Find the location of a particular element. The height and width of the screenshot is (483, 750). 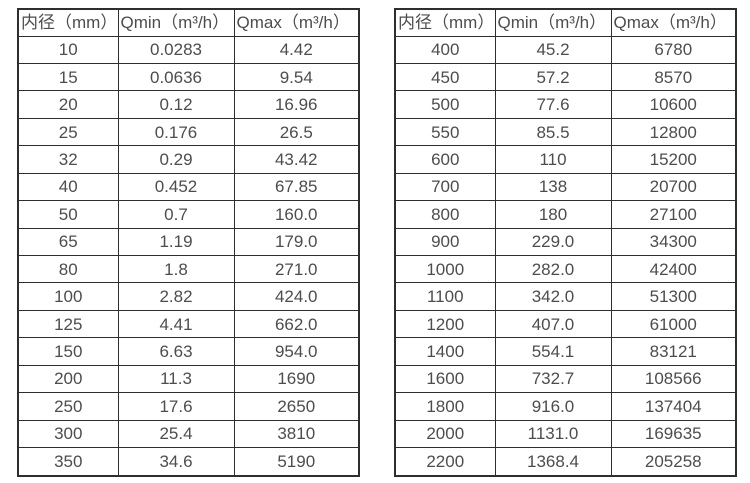

table-cell: 160.0 is located at coordinates (296, 214).